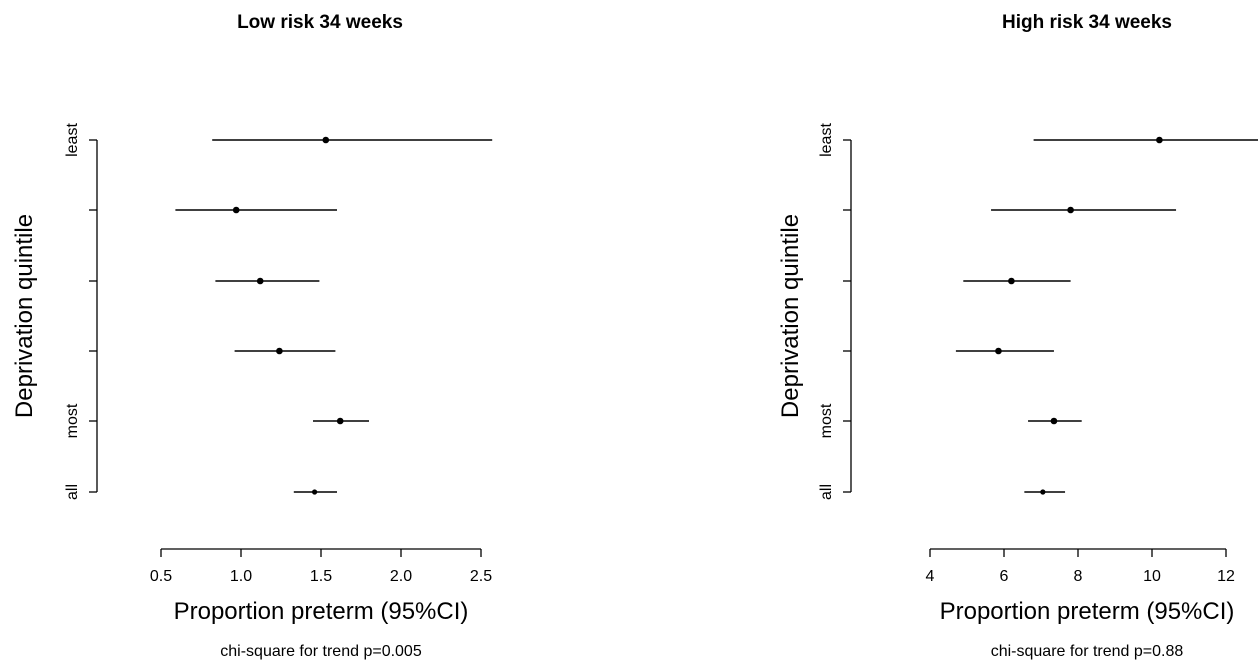 The height and width of the screenshot is (663, 1260). I want to click on trend-test-note: chi-square for trend p=0.88, so click(1087, 651).